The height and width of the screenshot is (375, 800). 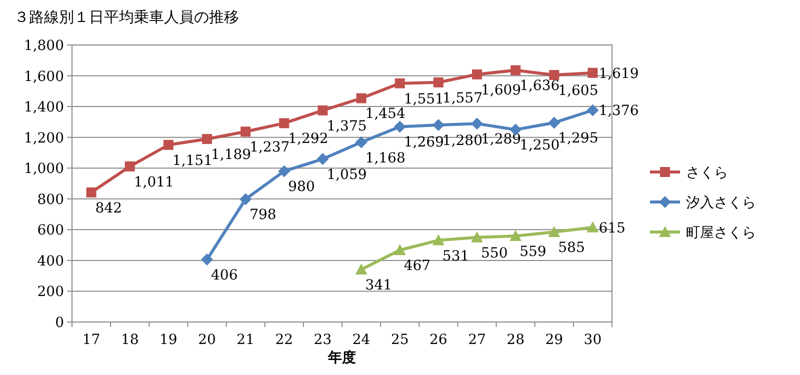 I want to click on x-axis-title: 年度, so click(x=341, y=357).